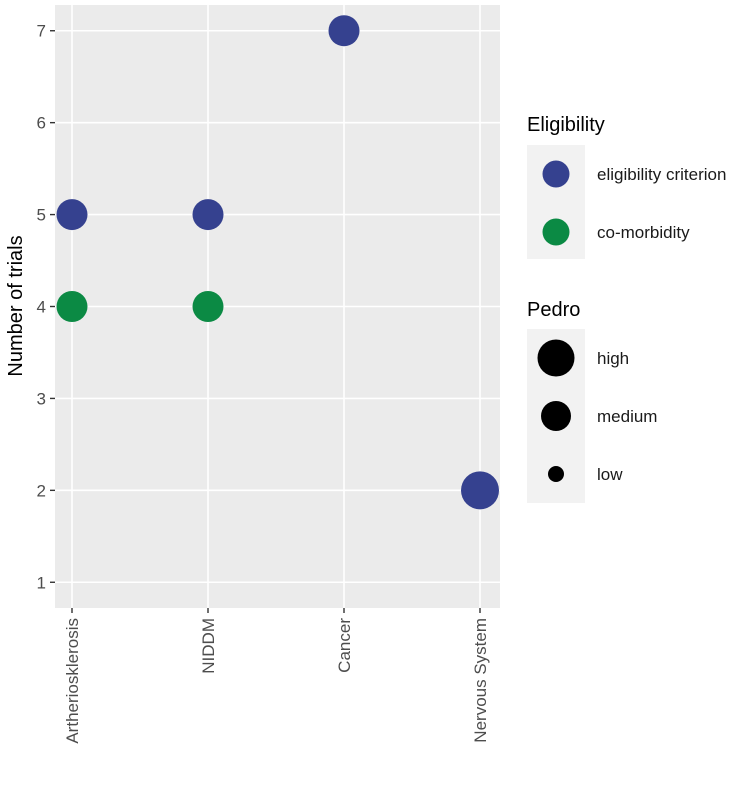 This screenshot has width=750, height=794. I want to click on legend-eligibility-label-1: co-morbidity, so click(643, 232).